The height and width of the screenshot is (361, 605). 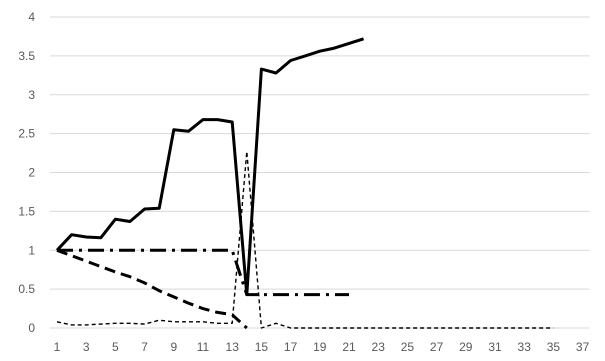 I want to click on y-tick-label: 3, so click(x=31, y=95).